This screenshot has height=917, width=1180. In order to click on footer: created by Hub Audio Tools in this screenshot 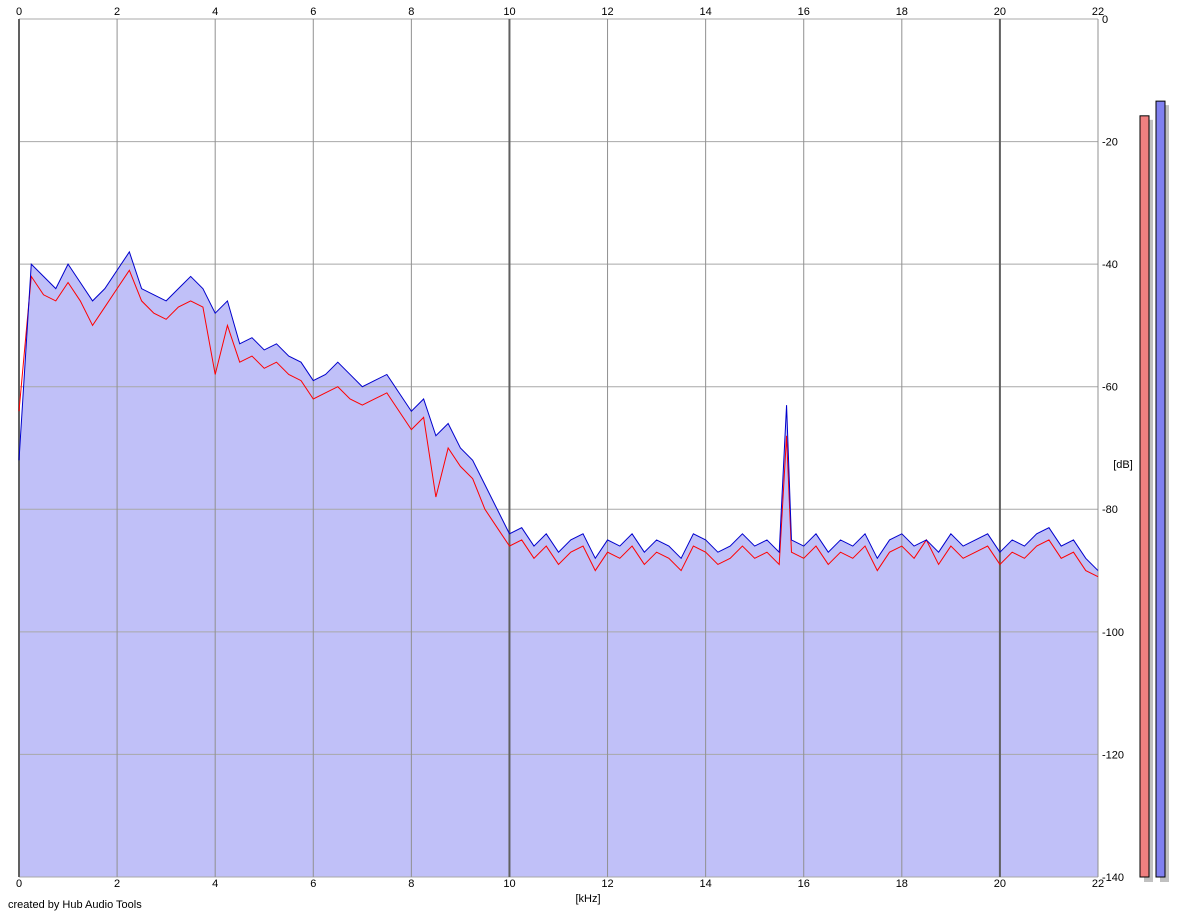, I will do `click(75, 905)`.